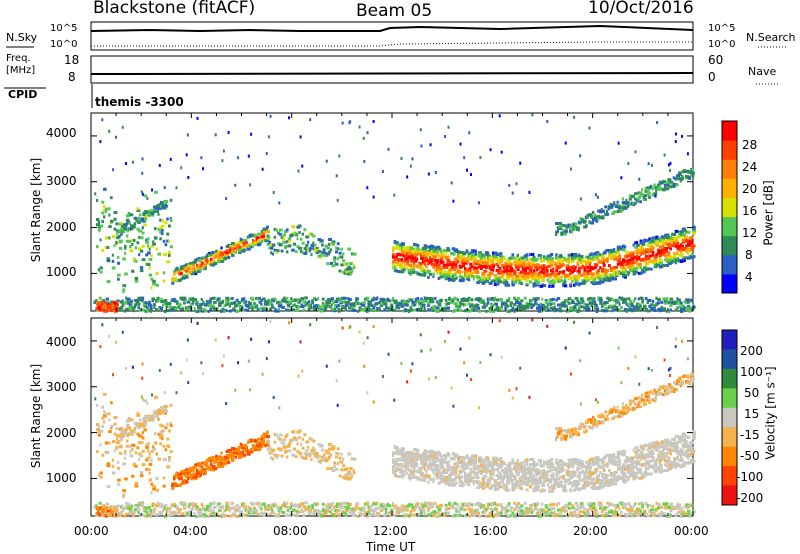 This screenshot has width=800, height=554. What do you see at coordinates (751, 351) in the screenshot?
I see `velocity-colorbar-tick: 200` at bounding box center [751, 351].